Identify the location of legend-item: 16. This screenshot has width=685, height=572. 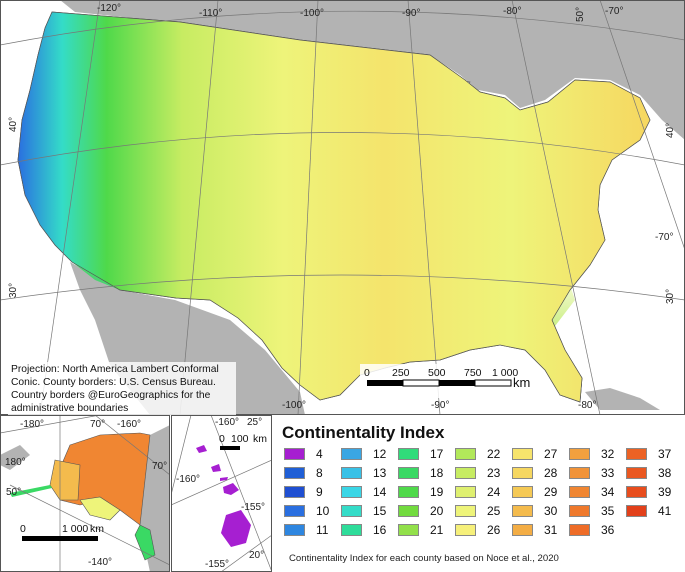
(363, 530).